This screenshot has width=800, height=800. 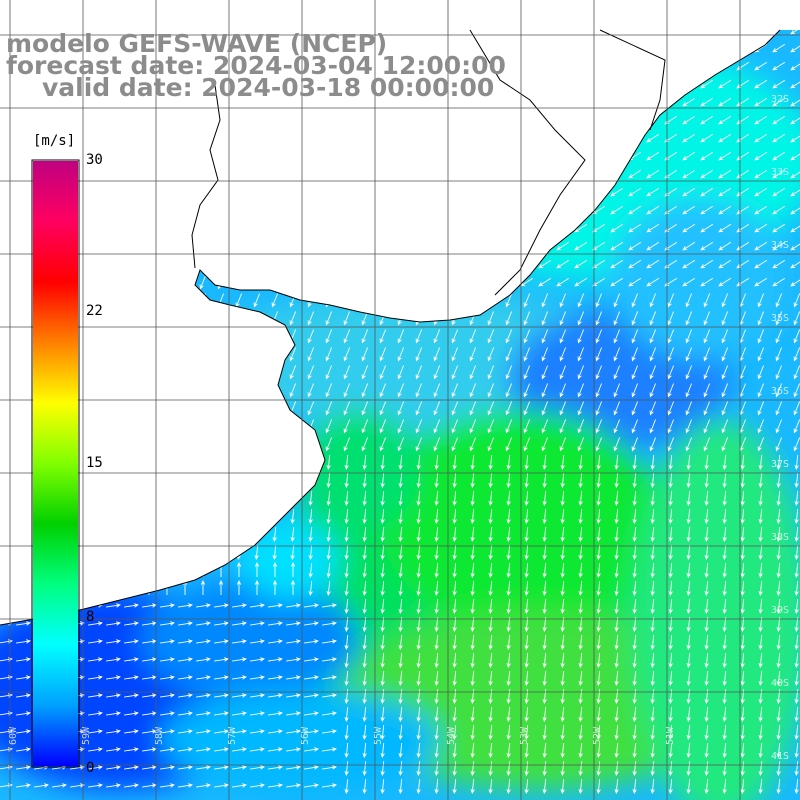 I want to click on lon-label: 60W, so click(x=13, y=735).